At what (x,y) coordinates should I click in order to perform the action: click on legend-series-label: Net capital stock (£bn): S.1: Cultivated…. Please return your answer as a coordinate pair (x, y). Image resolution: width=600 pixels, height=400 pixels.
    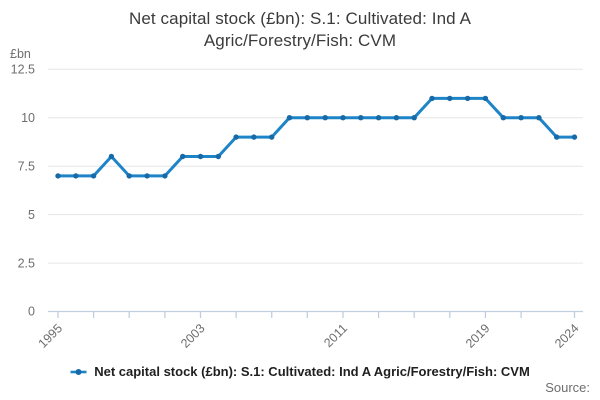
    Looking at the image, I should click on (312, 371).